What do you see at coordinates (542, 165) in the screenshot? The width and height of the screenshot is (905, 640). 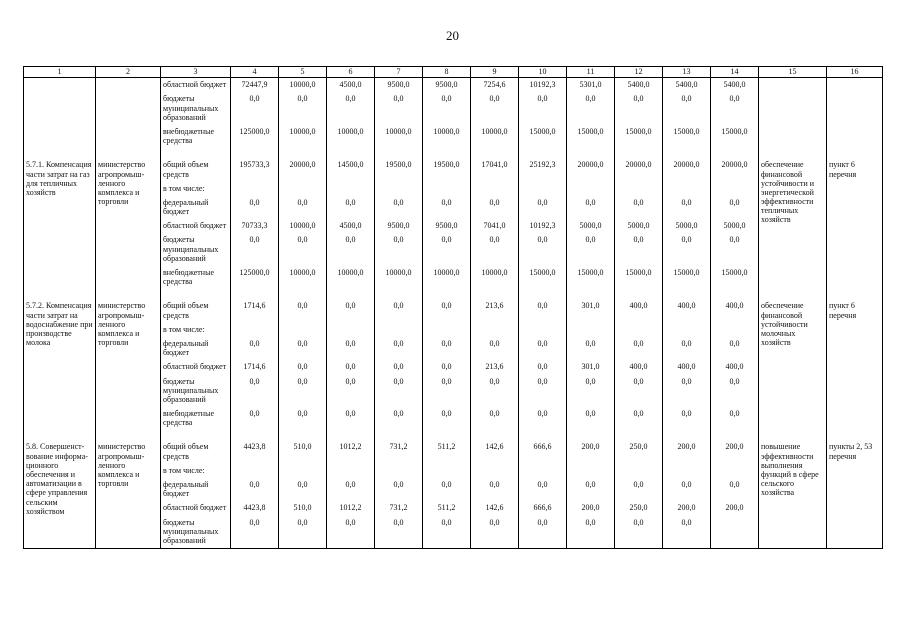 I see `amount-cell: 25192,3` at bounding box center [542, 165].